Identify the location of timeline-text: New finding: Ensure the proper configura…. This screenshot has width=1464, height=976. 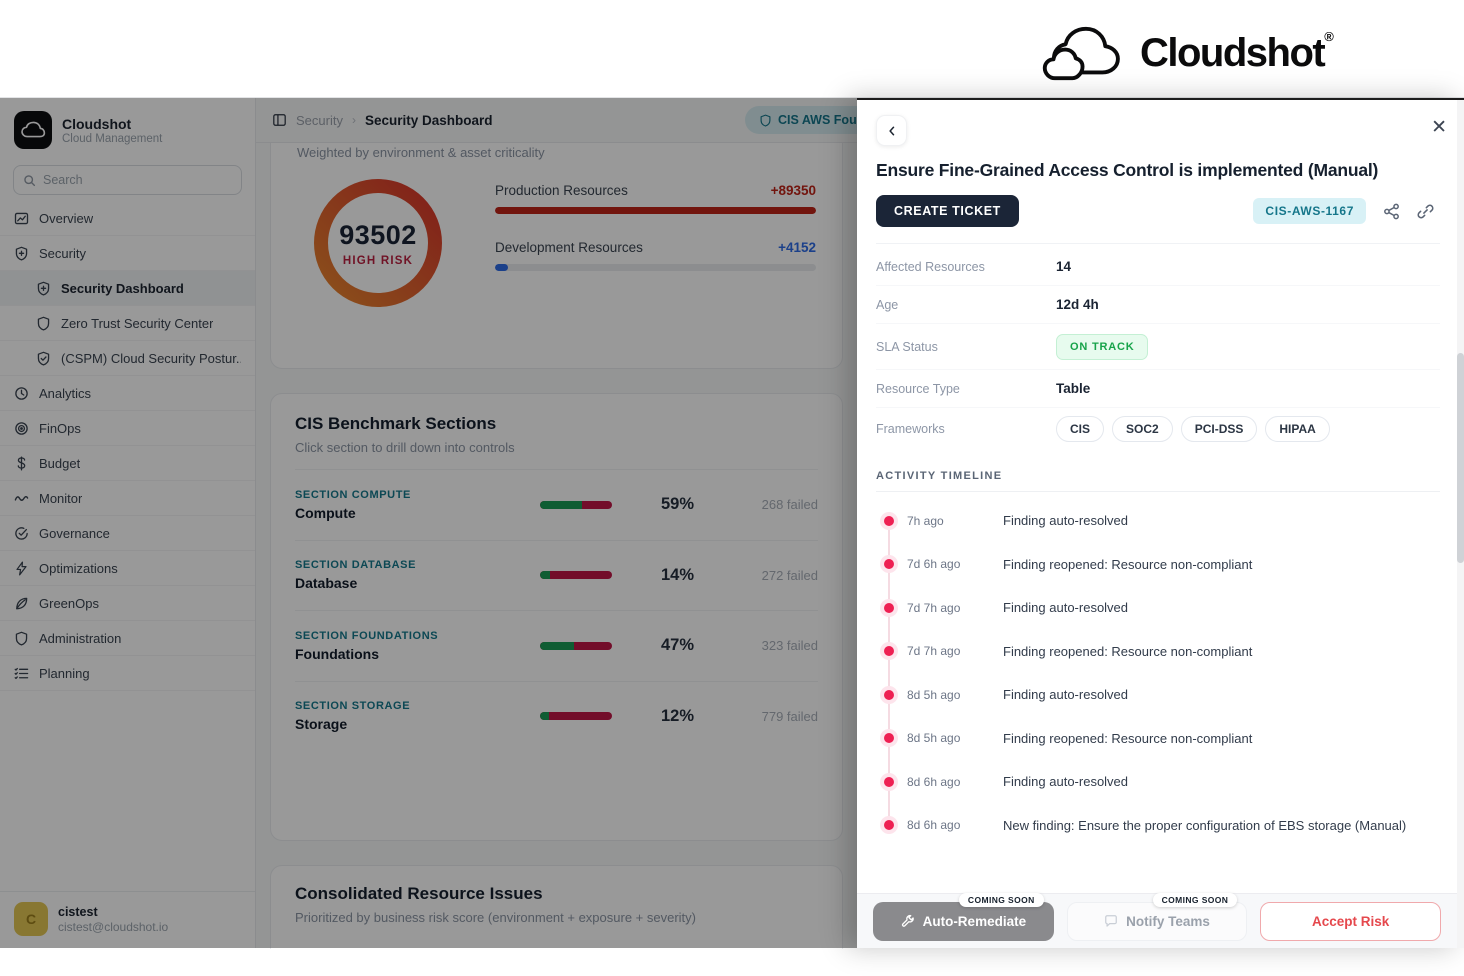
(1205, 825).